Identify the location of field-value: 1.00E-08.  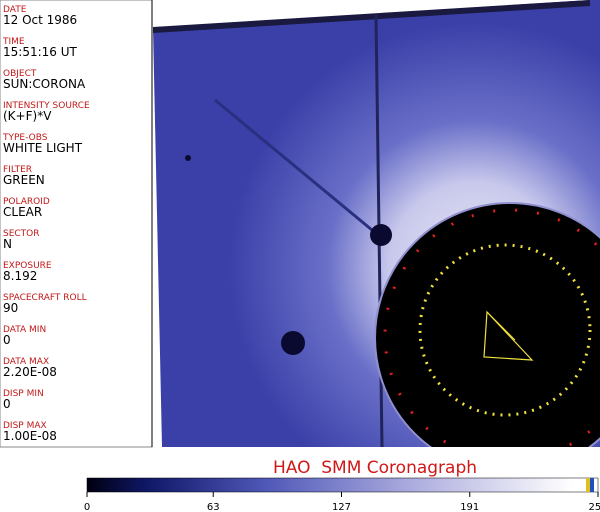
(30, 436).